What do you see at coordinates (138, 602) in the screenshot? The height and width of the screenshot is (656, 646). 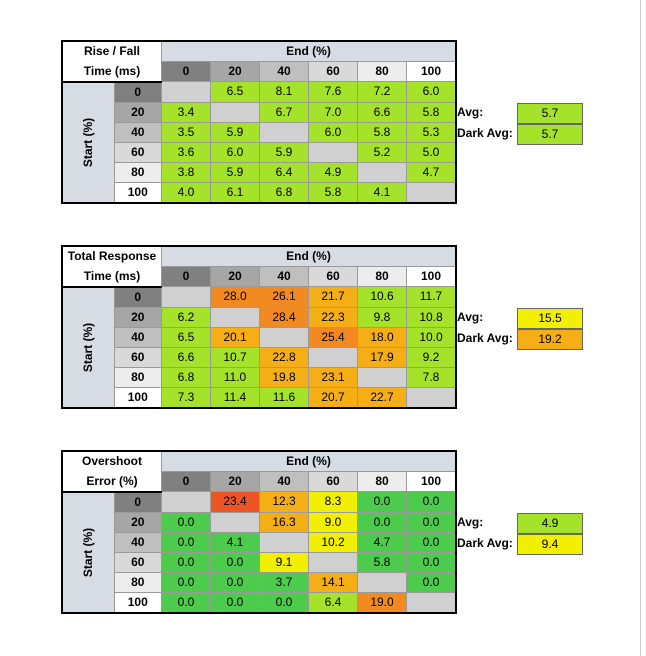 I see `row-header-start-100: 100` at bounding box center [138, 602].